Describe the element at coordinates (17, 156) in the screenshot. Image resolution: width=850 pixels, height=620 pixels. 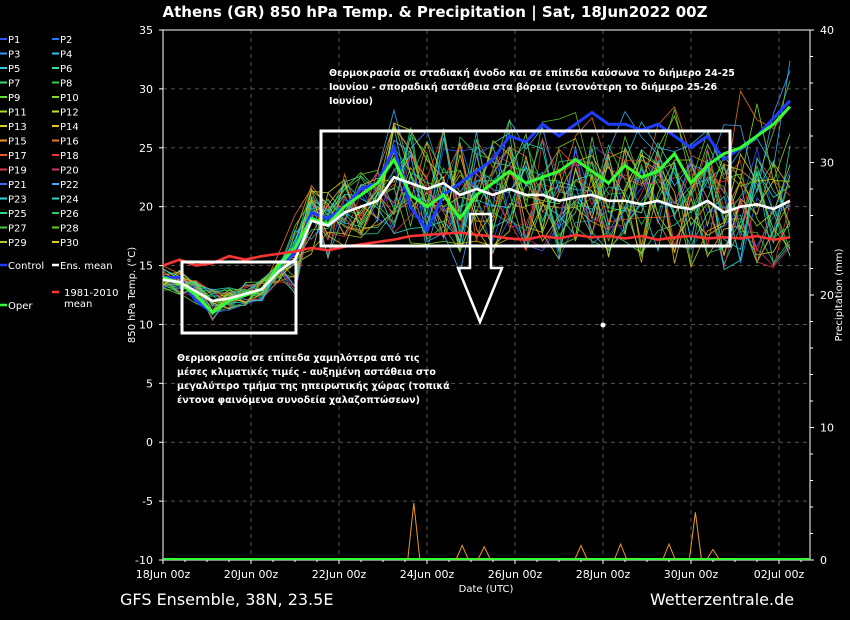
I see `legend-label: P17` at that location.